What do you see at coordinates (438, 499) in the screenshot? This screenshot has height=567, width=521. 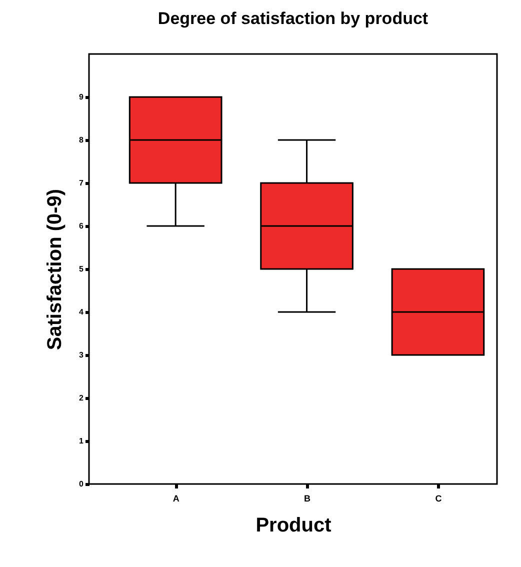 I see `x-tick-label: C` at bounding box center [438, 499].